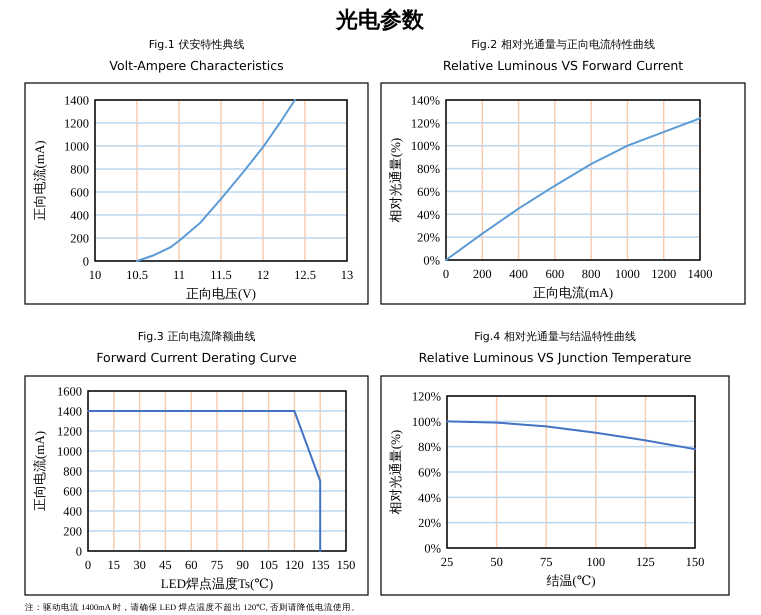 This screenshot has width=761, height=615. What do you see at coordinates (69, 391) in the screenshot?
I see `y-tick-label: 1600` at bounding box center [69, 391].